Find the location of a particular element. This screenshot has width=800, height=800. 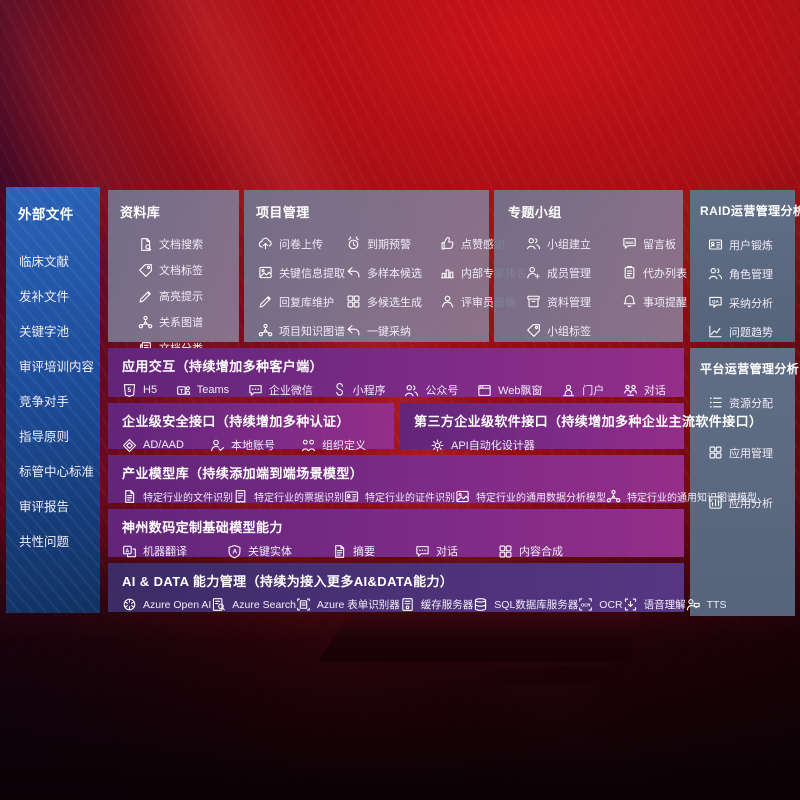

item-tts: TTS is located at coordinates (706, 604).